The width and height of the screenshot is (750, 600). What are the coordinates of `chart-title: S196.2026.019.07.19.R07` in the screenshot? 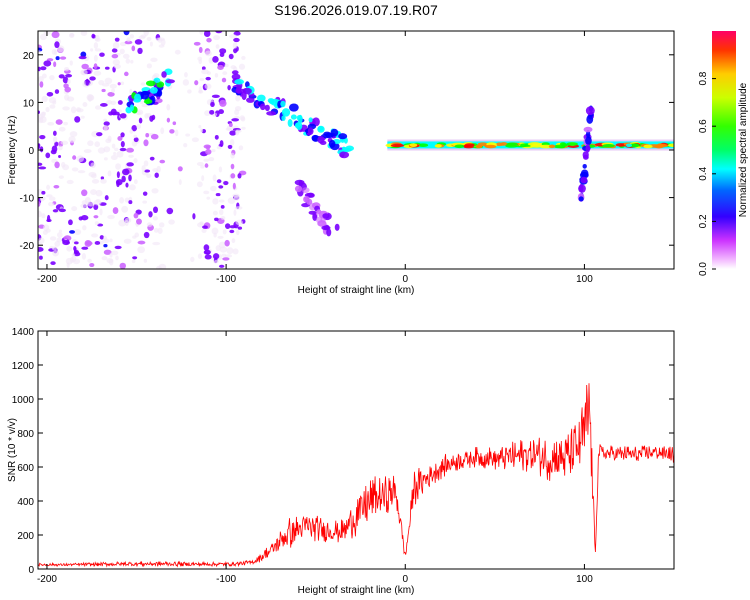 It's located at (356, 10).